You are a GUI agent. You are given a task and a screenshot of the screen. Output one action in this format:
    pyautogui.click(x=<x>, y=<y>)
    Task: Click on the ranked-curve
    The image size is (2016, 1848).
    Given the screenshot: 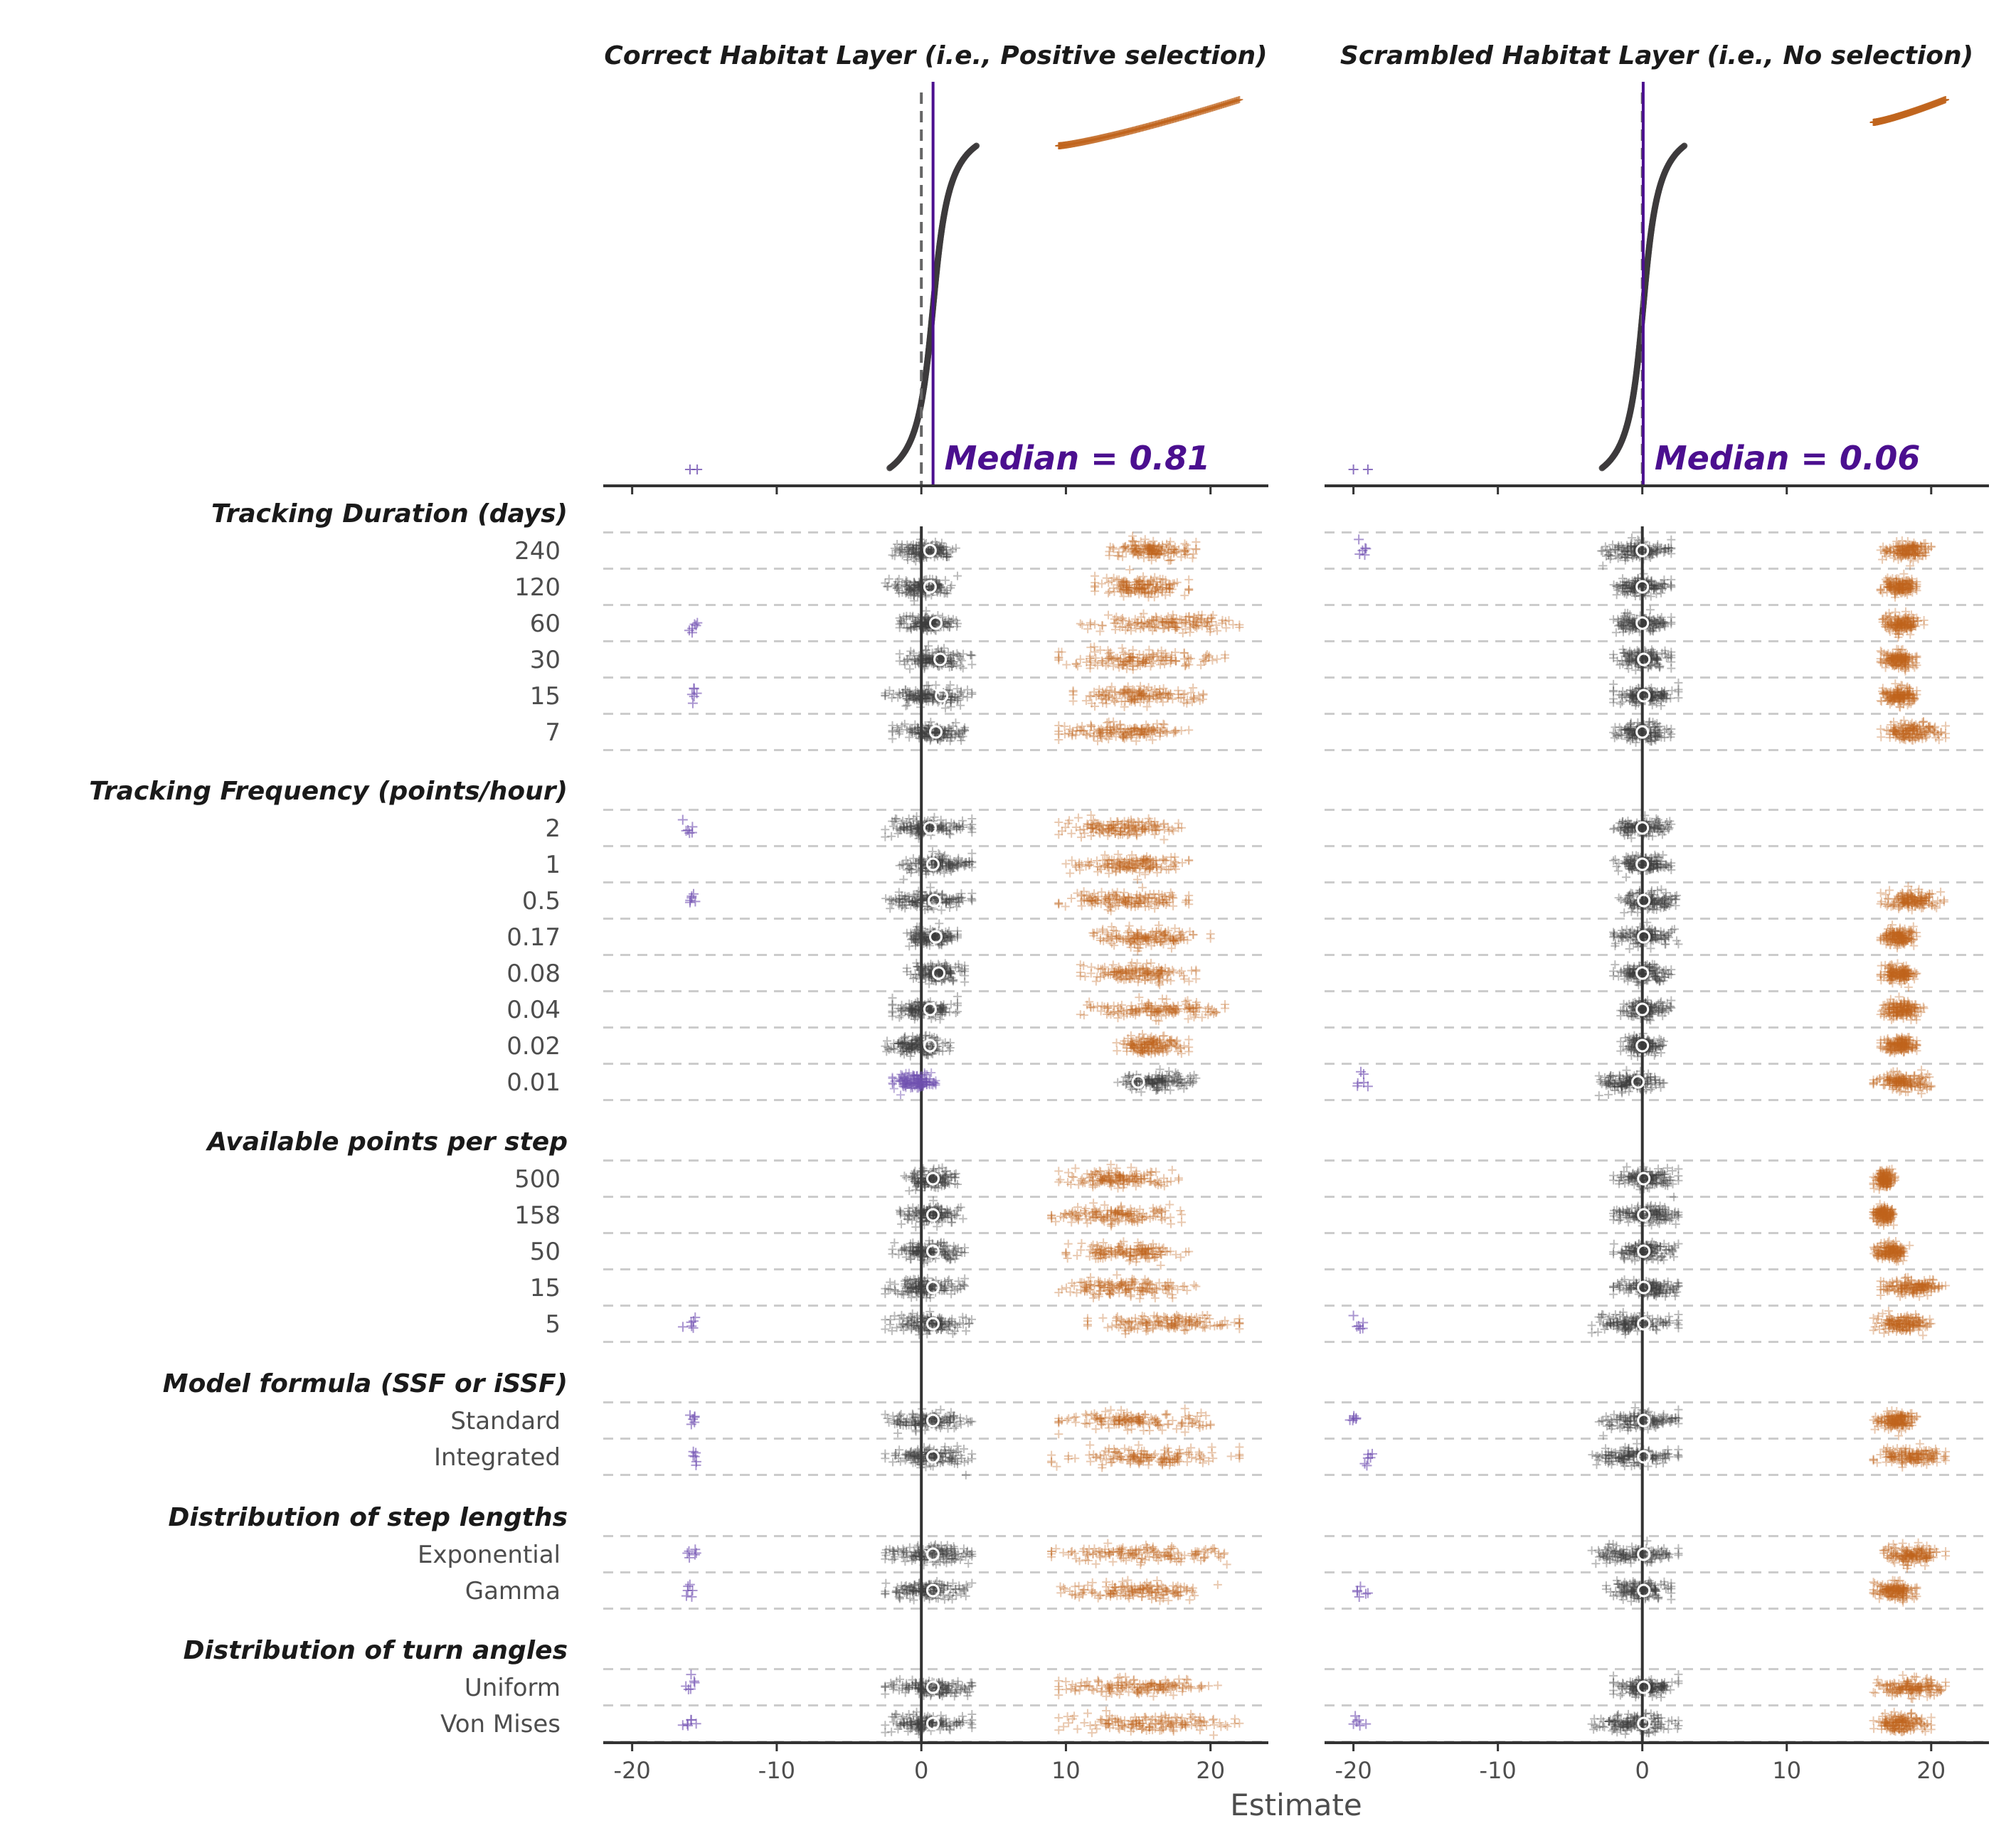 What is the action you would take?
    pyautogui.click(x=963, y=285)
    